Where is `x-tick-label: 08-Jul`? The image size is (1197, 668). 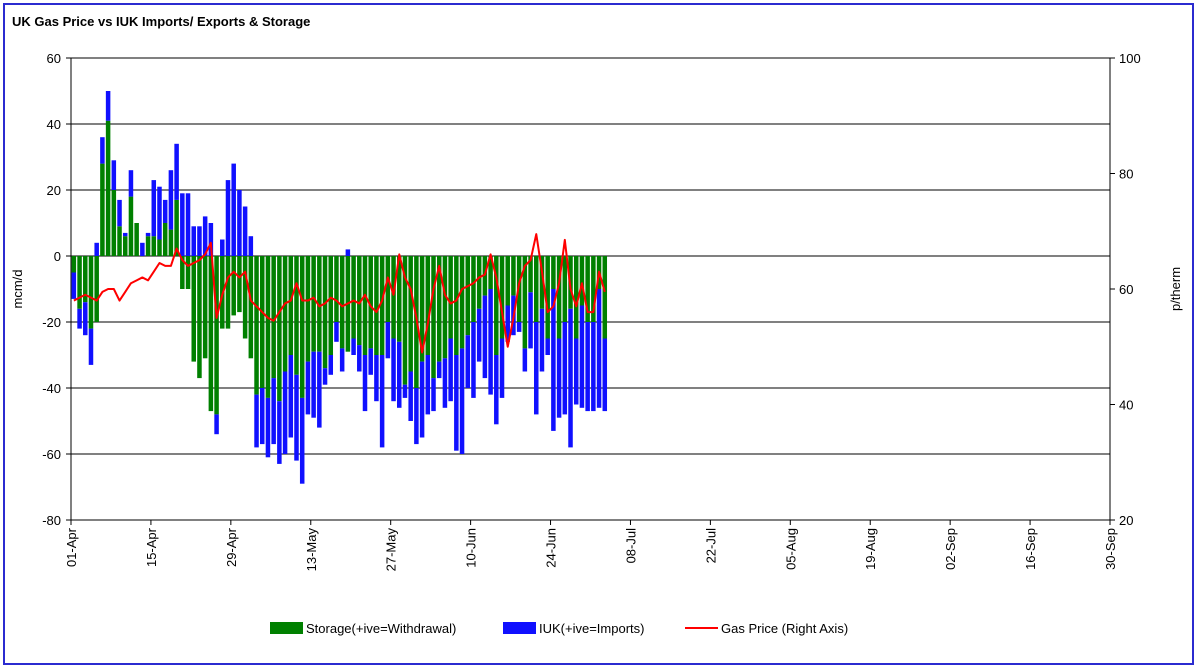
x-tick-label: 08-Jul is located at coordinates (630, 546).